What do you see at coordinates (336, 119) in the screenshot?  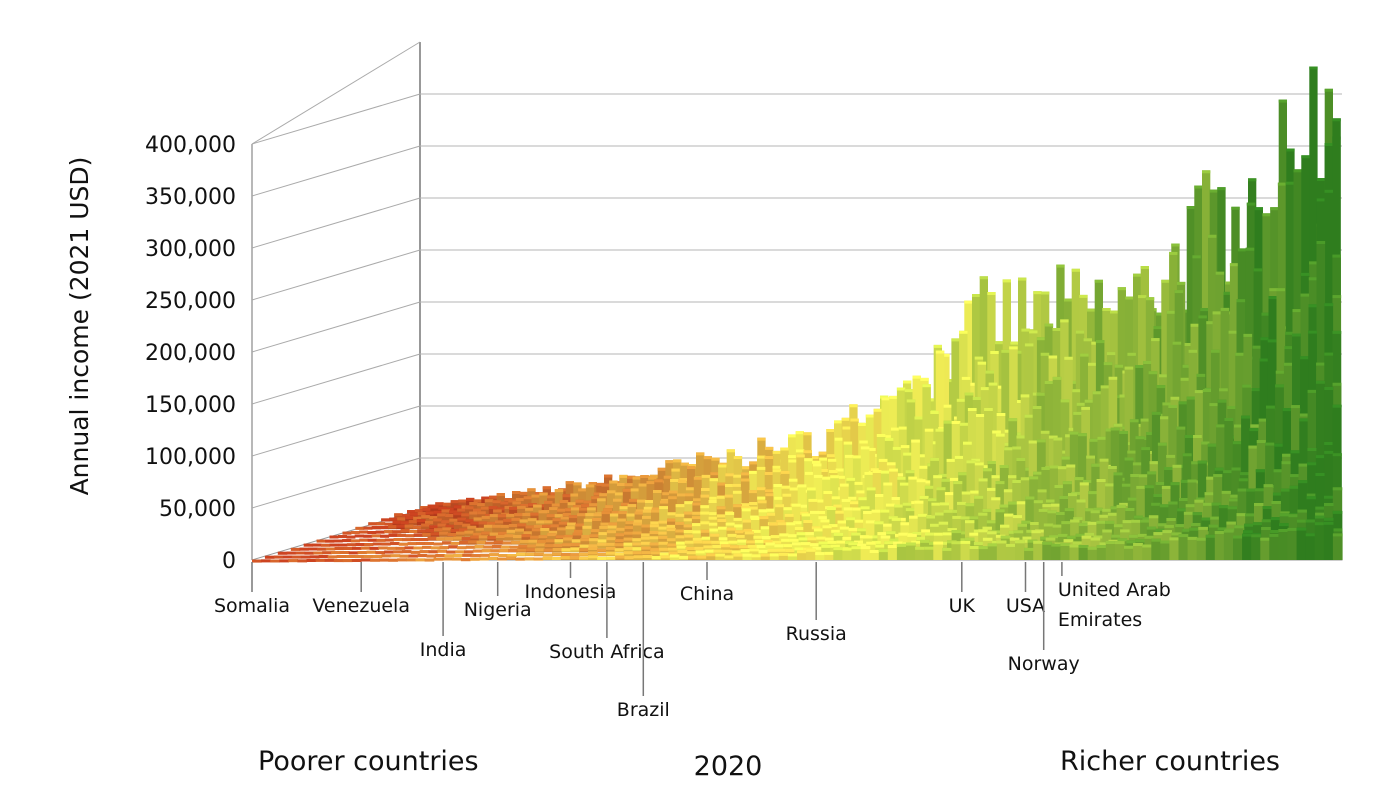 I see `gridline-side` at bounding box center [336, 119].